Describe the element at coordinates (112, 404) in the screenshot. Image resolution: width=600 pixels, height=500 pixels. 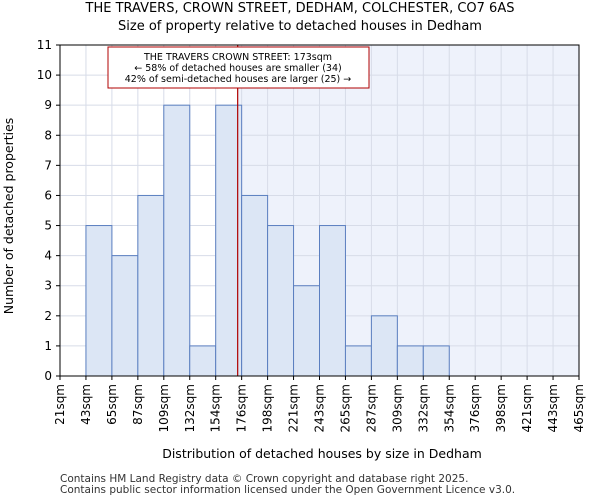
I see `x-tick-label: 65sqm` at that location.